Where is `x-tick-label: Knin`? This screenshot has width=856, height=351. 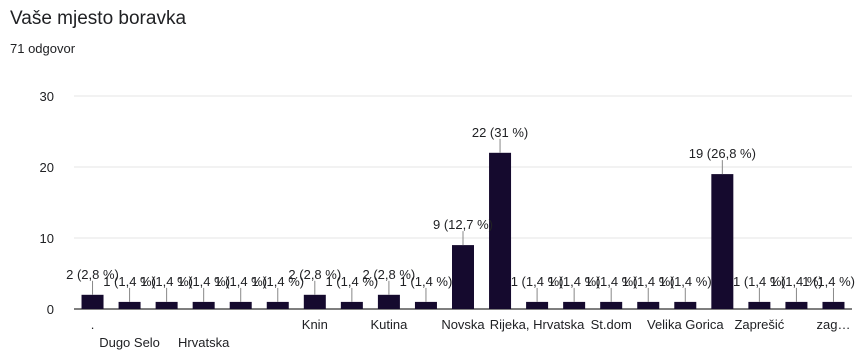
x-tick-label: Knin is located at coordinates (315, 324).